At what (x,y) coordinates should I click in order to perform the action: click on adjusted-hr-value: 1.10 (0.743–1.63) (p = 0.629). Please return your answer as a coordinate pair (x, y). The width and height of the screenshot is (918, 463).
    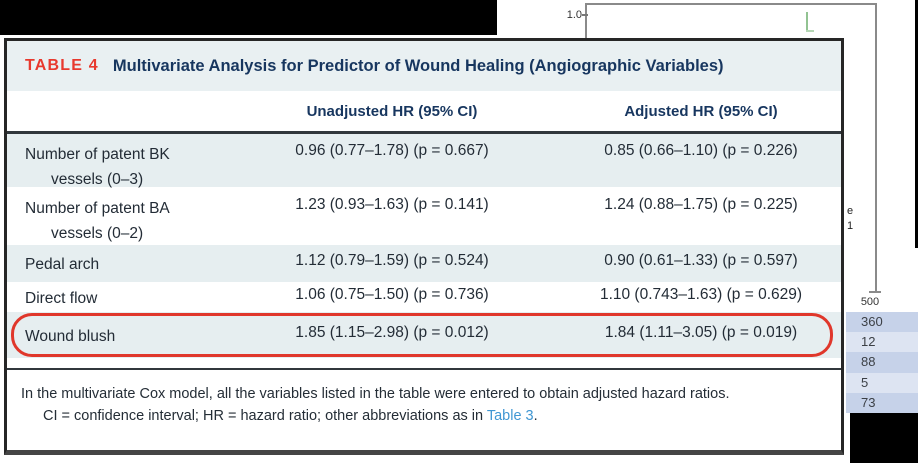
    Looking at the image, I should click on (701, 294).